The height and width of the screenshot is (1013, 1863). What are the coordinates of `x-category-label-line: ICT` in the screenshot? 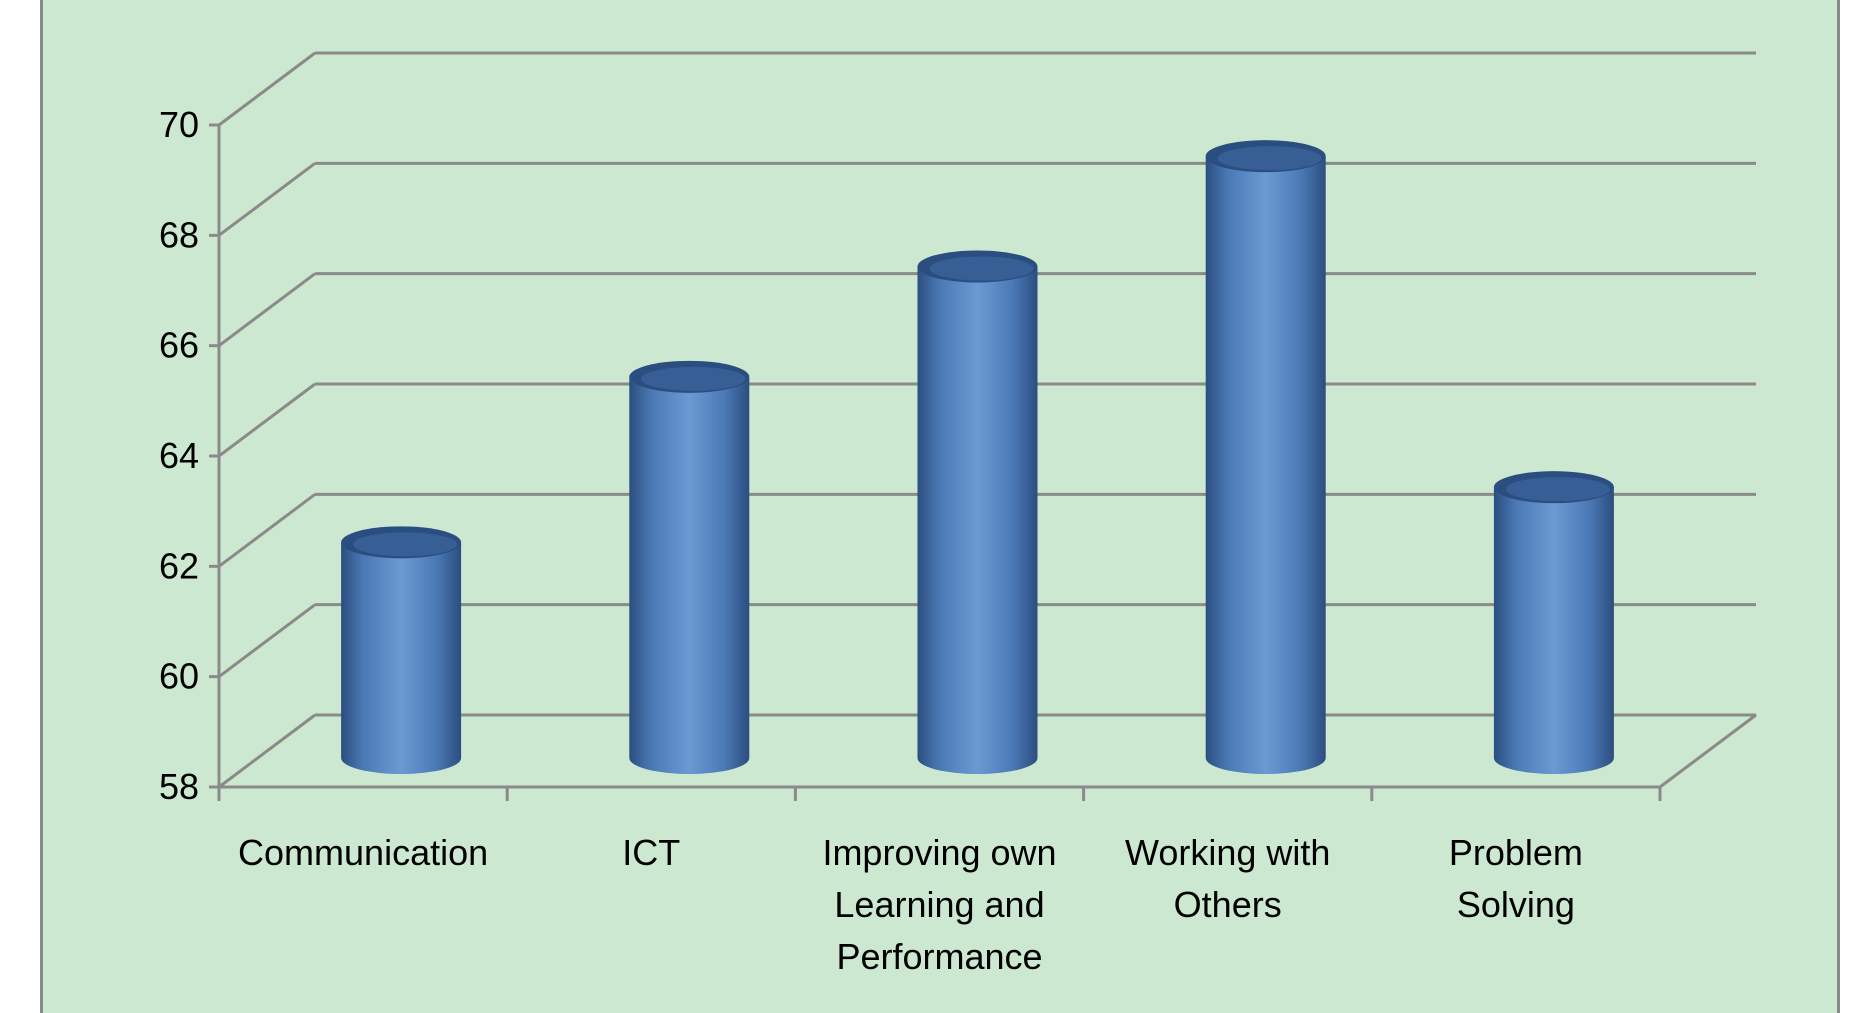 It's located at (651, 852).